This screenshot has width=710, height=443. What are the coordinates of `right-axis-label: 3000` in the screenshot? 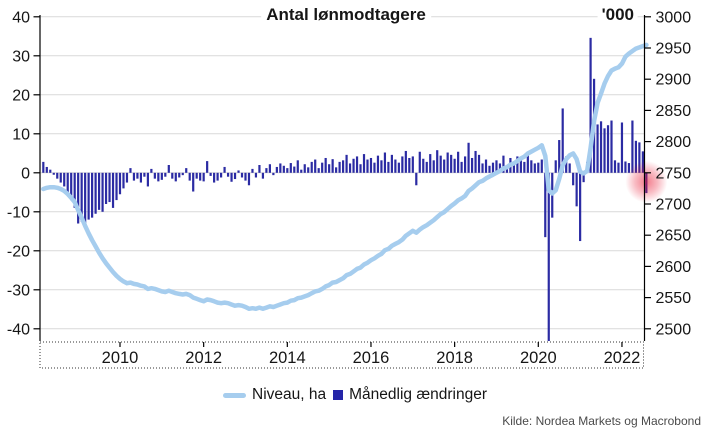 It's located at (674, 17).